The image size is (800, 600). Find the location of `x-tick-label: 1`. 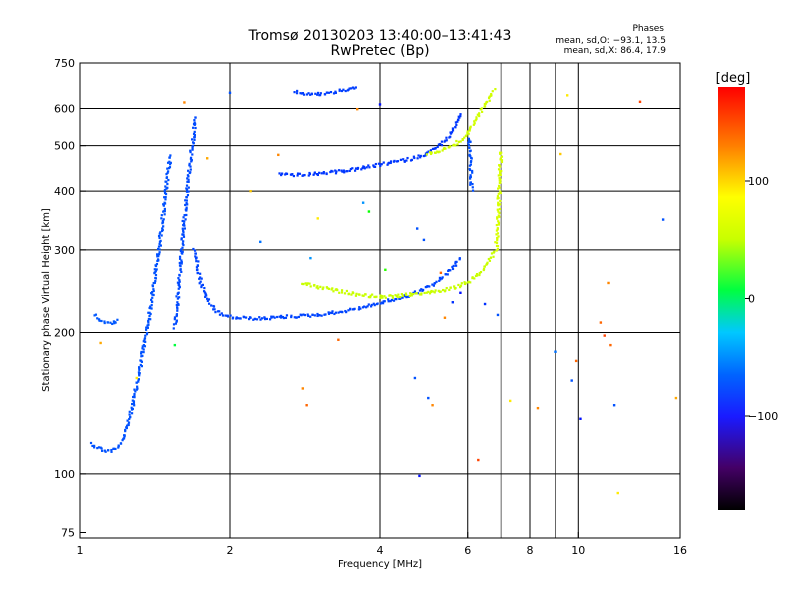

x-tick-label: 1 is located at coordinates (80, 550).